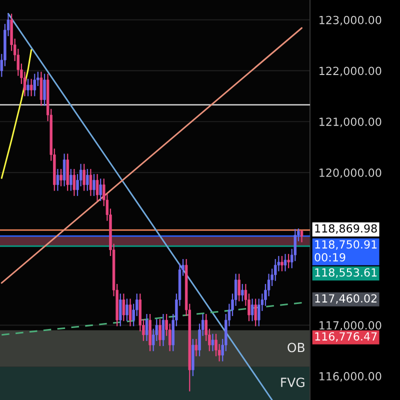 The width and height of the screenshot is (400, 400). Describe the element at coordinates (346, 229) in the screenshot. I see `ref-line-label: 118,869.98` at that location.